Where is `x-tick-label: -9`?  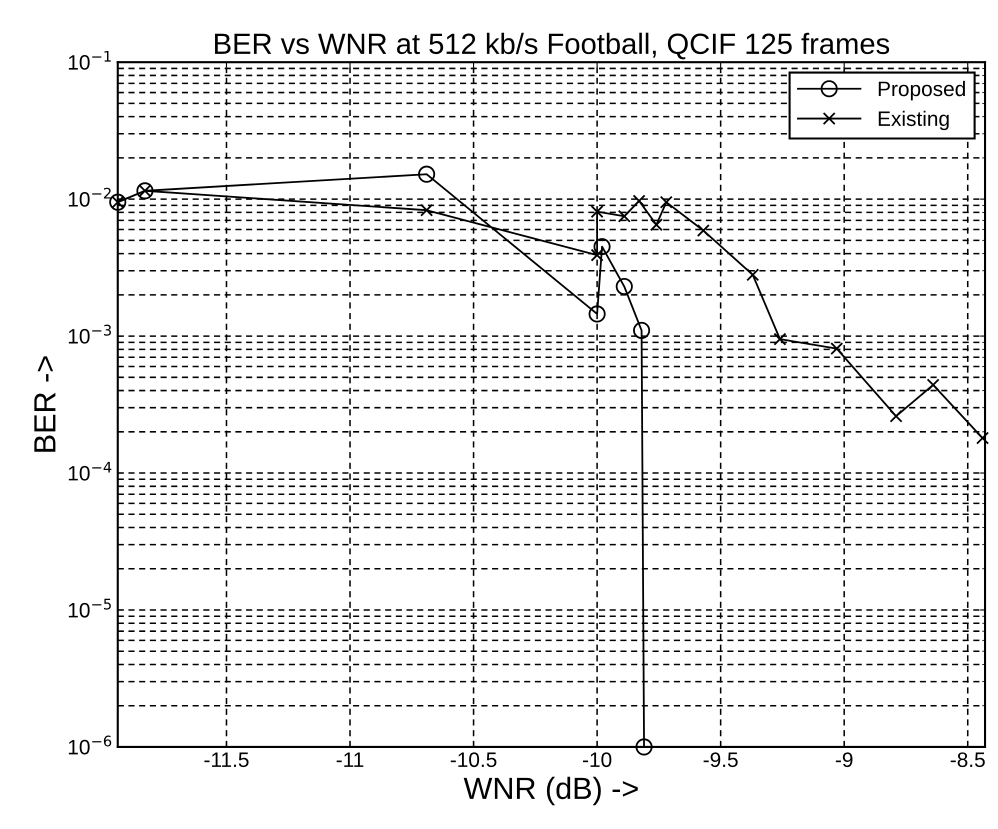
x-tick-label: -9 is located at coordinates (844, 760).